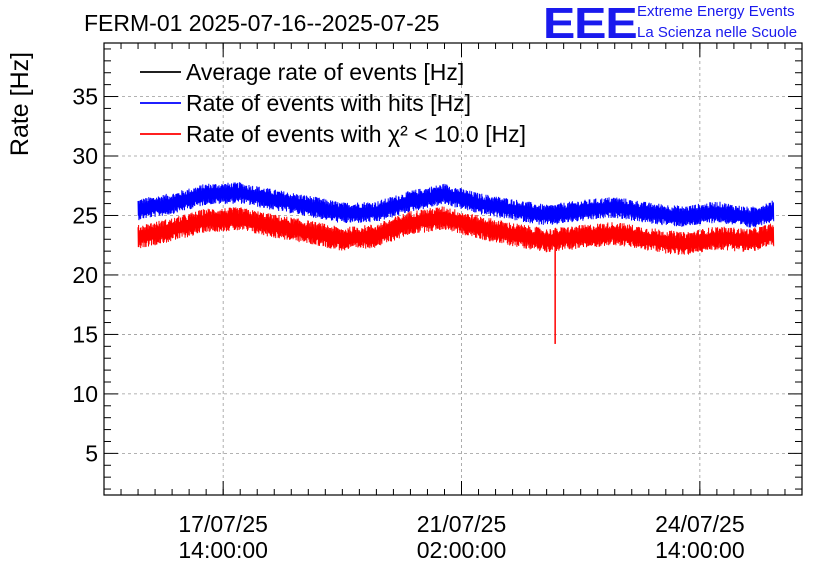 The width and height of the screenshot is (836, 572). I want to click on y-axis-label: Rate [Hz], so click(20, 104).